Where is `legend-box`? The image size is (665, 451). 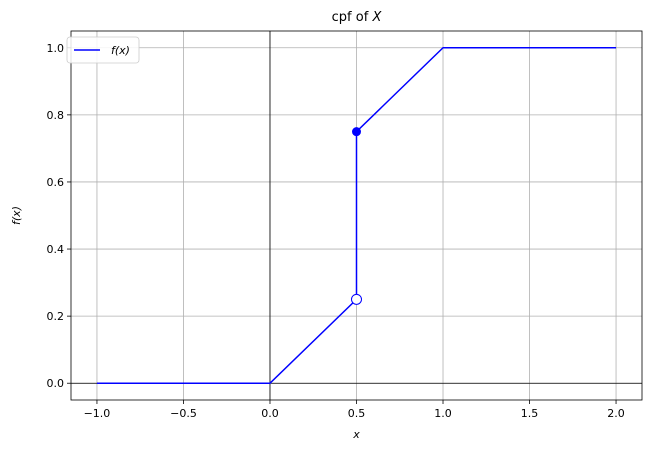 legend-box is located at coordinates (103, 50).